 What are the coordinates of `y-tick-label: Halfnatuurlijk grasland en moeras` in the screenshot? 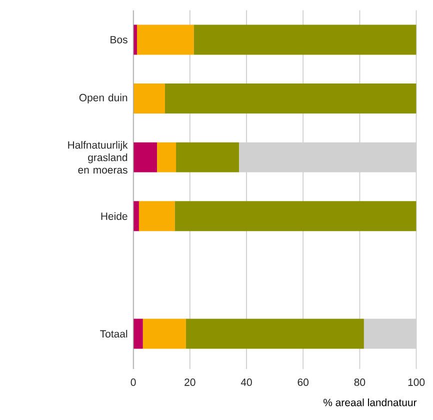 It's located at (98, 157).